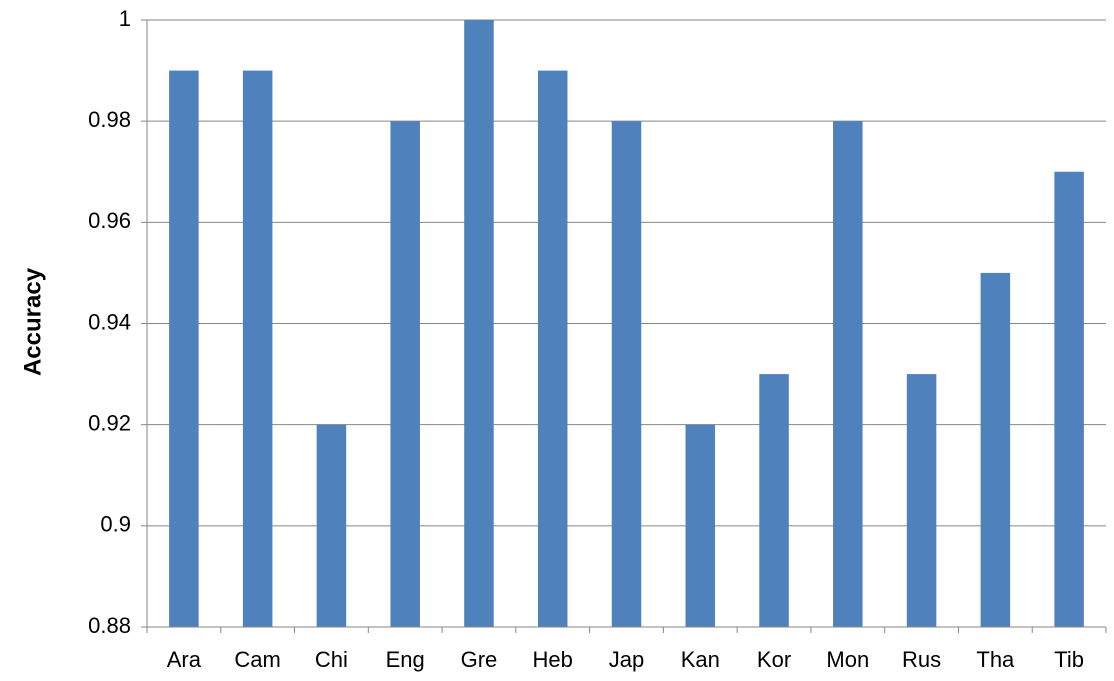 This screenshot has height=681, width=1114. What do you see at coordinates (995, 449) in the screenshot?
I see `bar-tha` at bounding box center [995, 449].